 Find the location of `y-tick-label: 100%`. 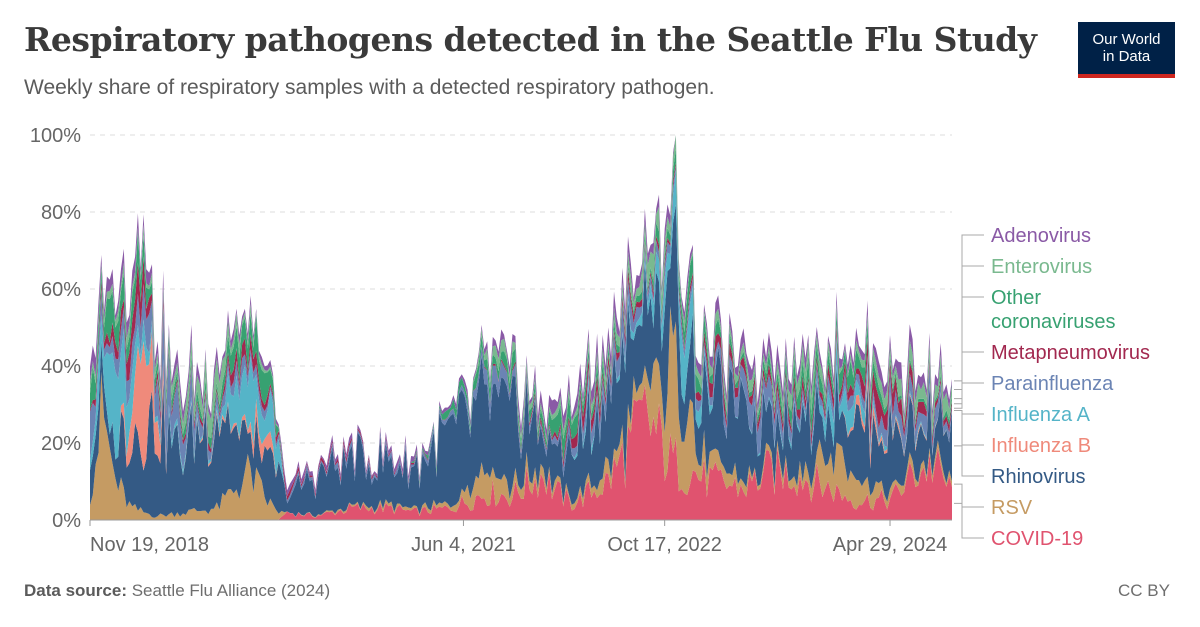

y-tick-label: 100% is located at coordinates (55, 136).